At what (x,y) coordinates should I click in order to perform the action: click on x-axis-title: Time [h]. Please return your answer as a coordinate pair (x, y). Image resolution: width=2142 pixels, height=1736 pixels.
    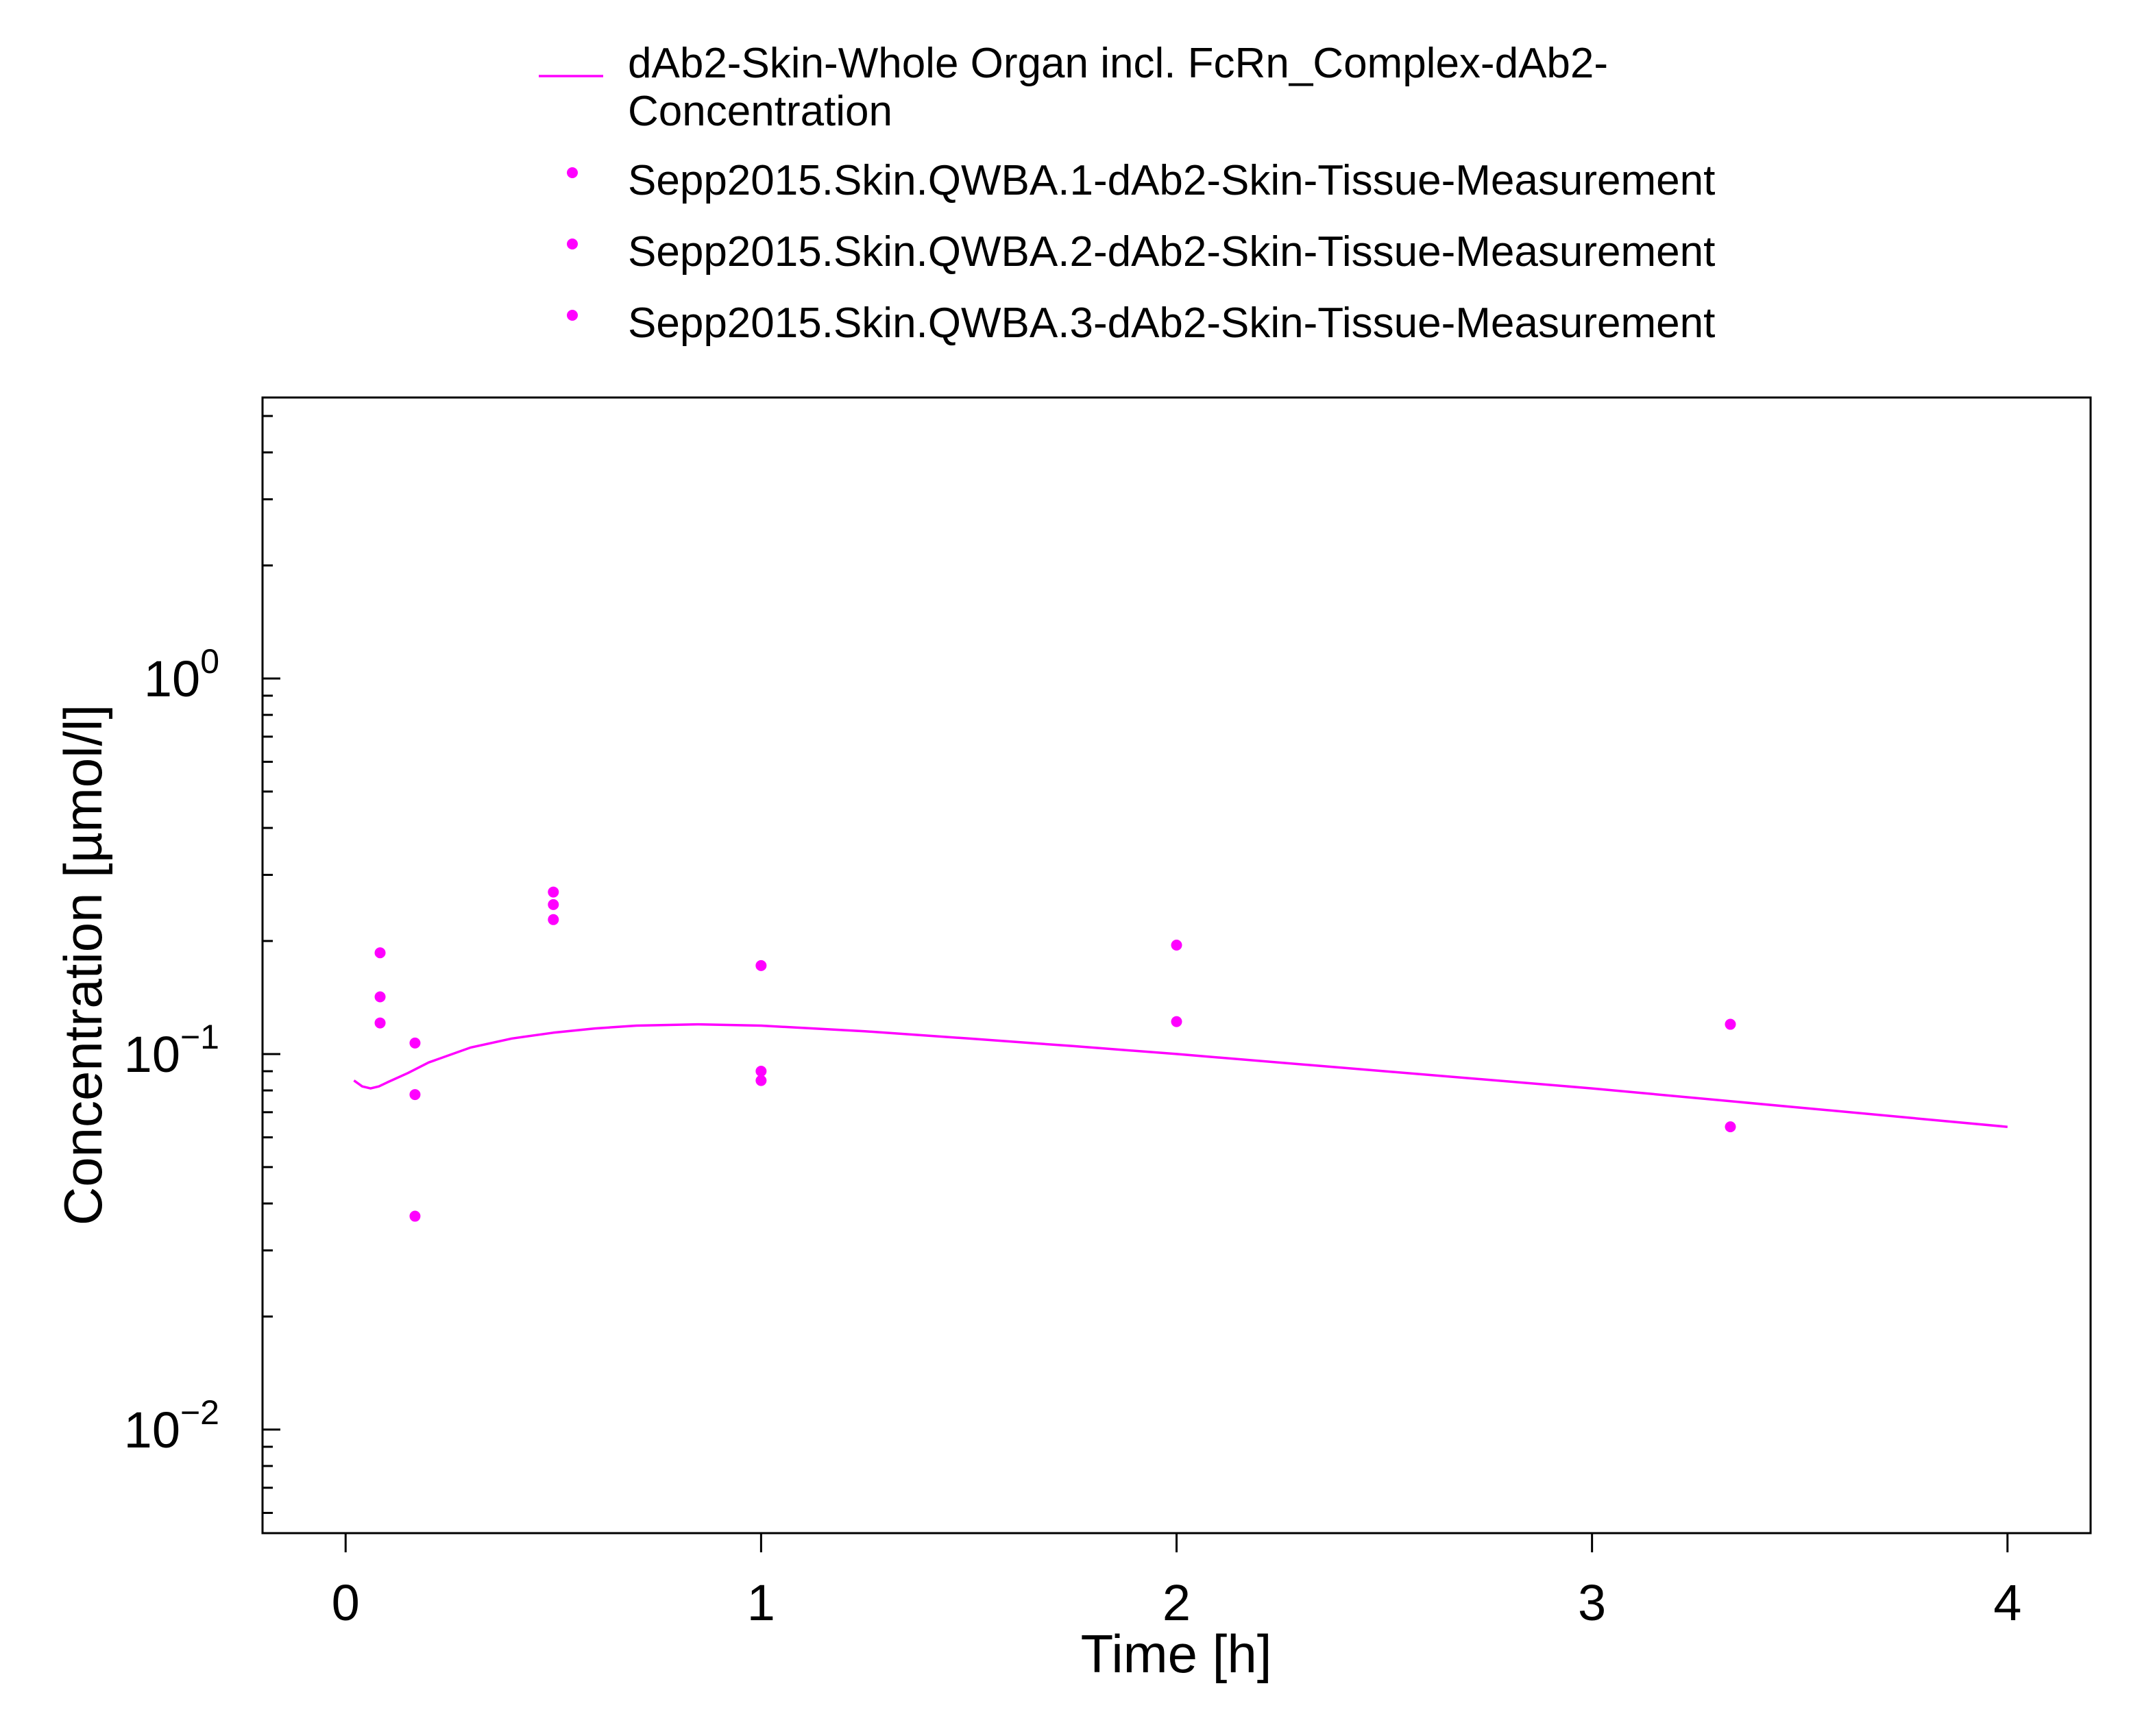
    Looking at the image, I should click on (1176, 1654).